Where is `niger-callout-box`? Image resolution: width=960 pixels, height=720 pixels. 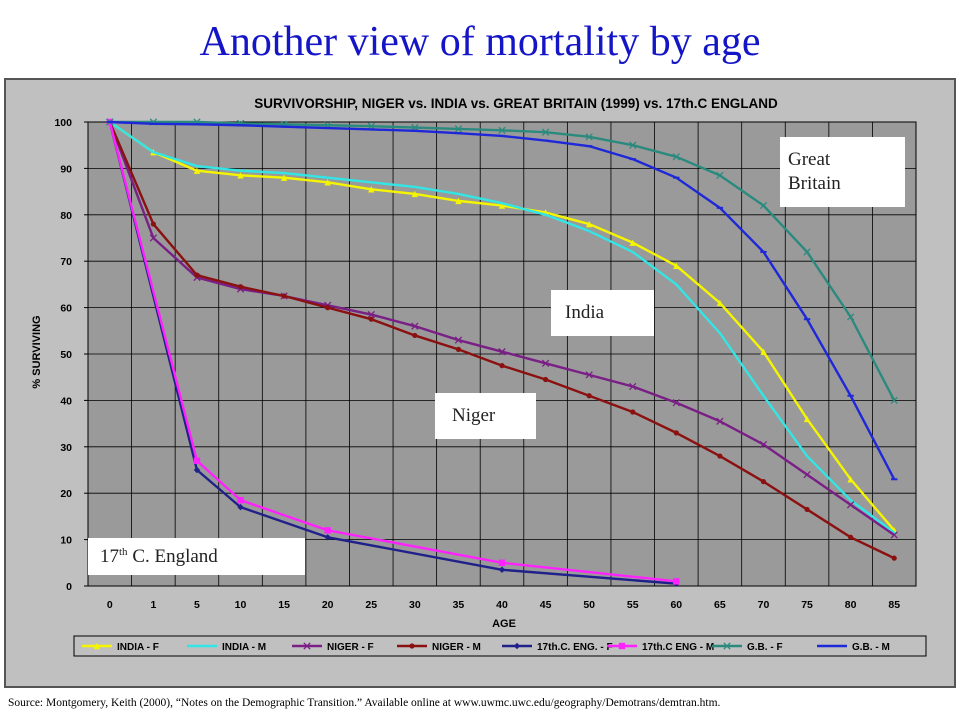
niger-callout-box is located at coordinates (485, 416).